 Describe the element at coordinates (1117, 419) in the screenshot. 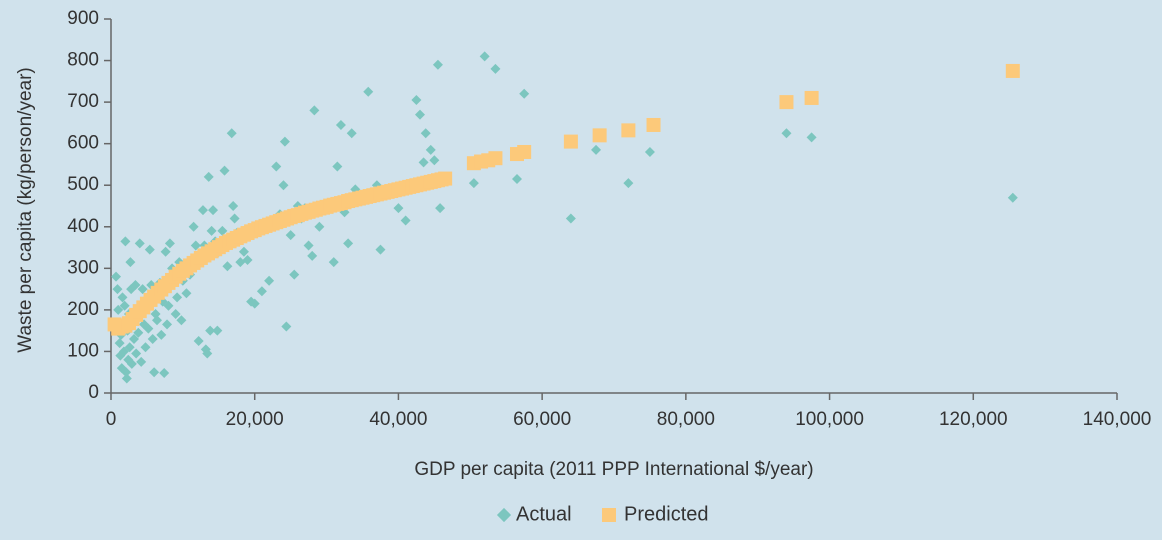

I see `x-tick-label: 140,000` at that location.